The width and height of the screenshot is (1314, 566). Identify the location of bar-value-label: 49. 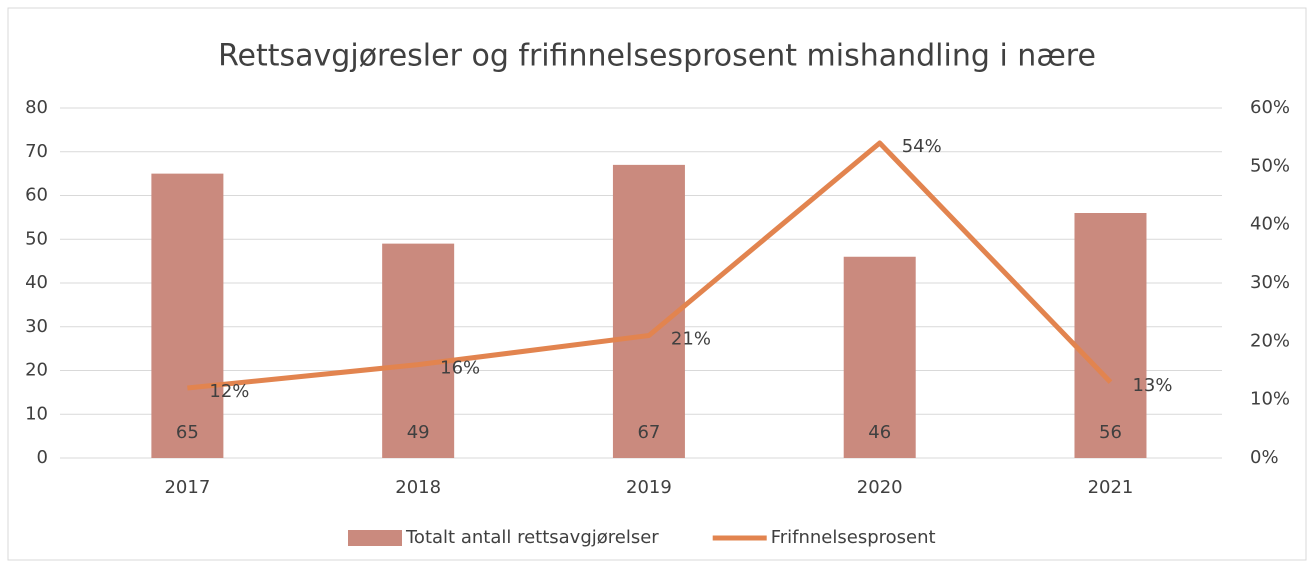
(418, 432).